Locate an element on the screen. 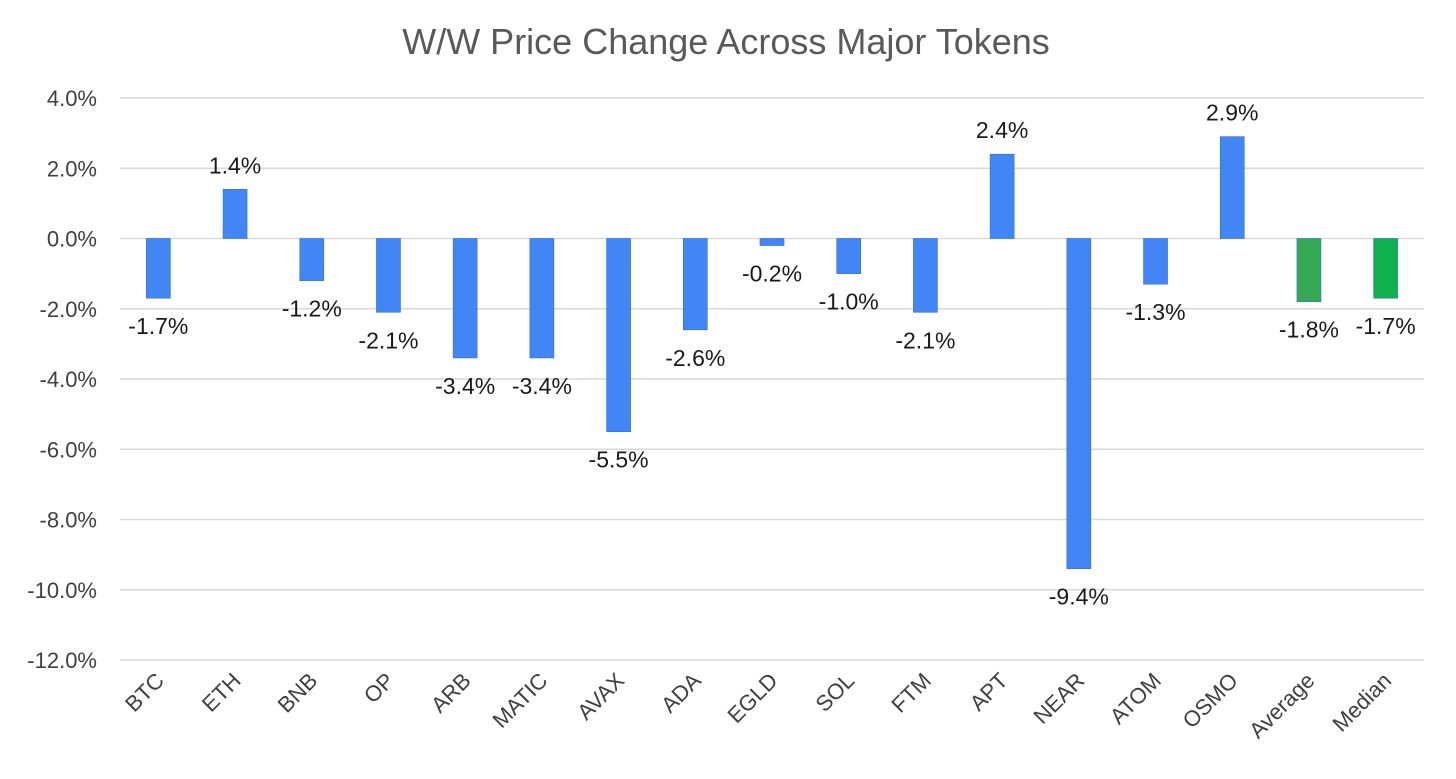 Image resolution: width=1456 pixels, height=779 pixels. bar-ftm is located at coordinates (925, 275).